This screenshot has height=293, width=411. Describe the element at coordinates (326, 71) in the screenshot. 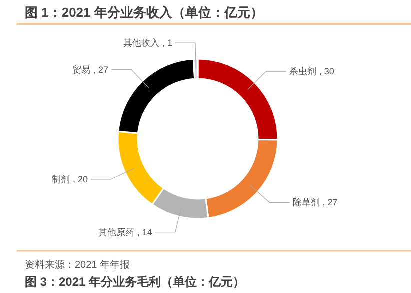

I see `data-label: , 30` at that location.